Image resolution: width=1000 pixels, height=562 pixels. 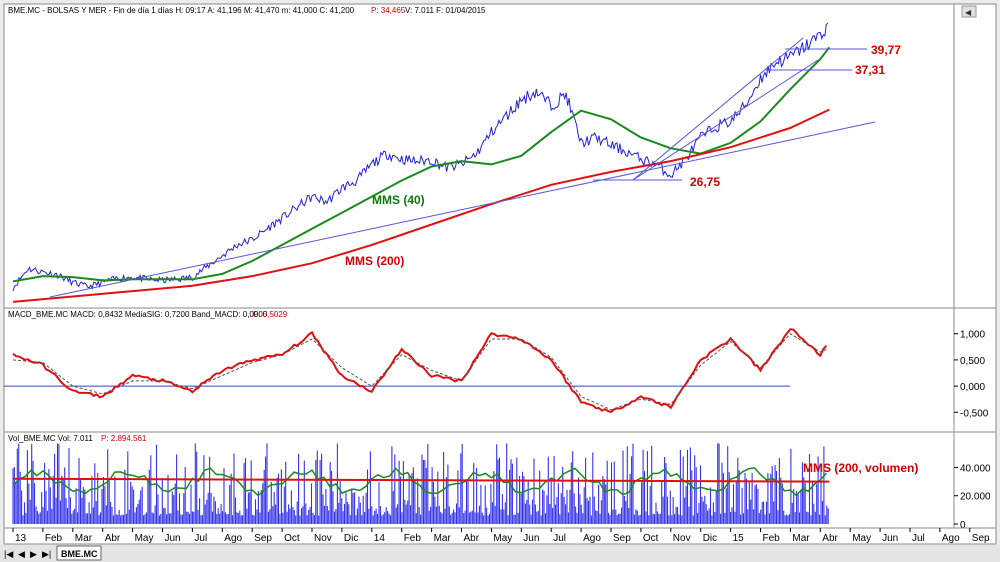 I want to click on volume-short-average, so click(x=419, y=482).